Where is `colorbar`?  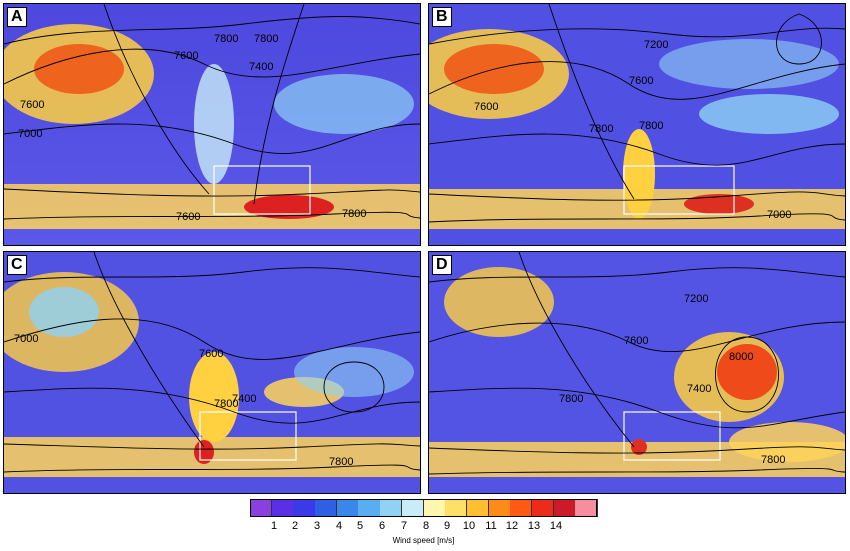 colorbar is located at coordinates (424, 508).